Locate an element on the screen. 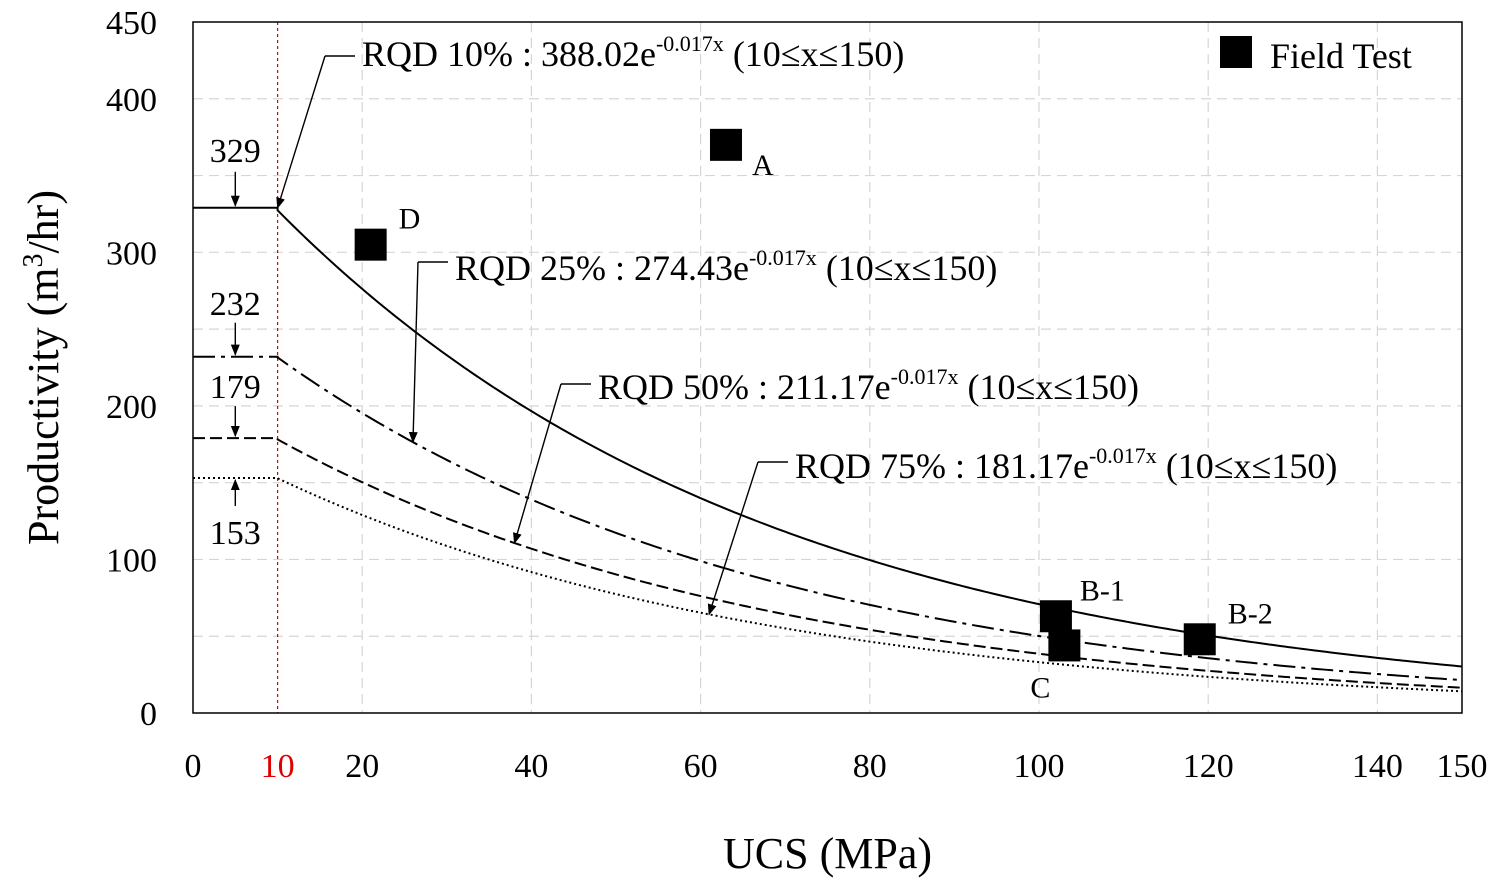  plateau-value-label: 179 is located at coordinates (235, 387).